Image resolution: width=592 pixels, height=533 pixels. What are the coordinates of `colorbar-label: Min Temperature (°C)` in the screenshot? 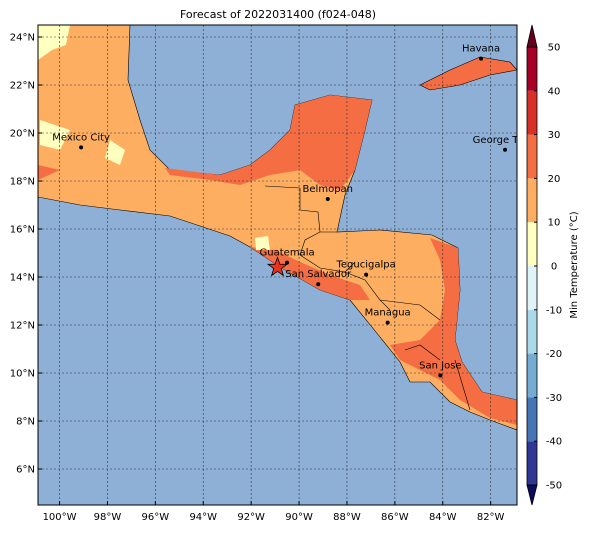 It's located at (574, 264).